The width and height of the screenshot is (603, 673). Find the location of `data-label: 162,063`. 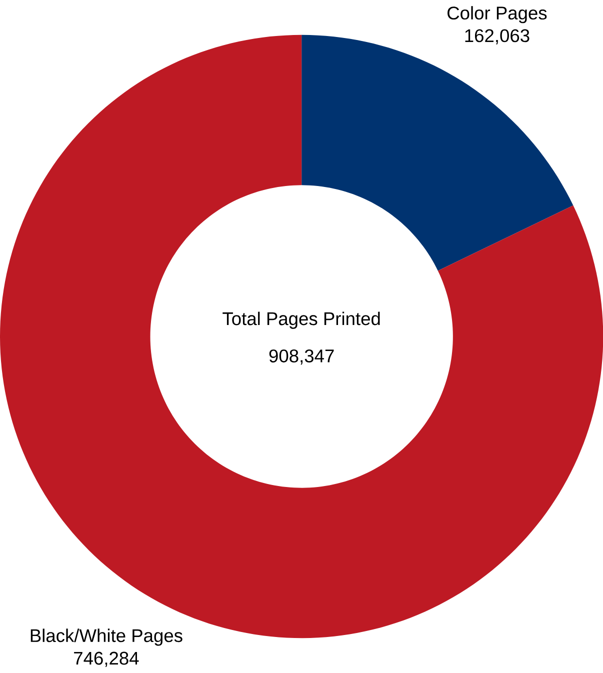

data-label: 162,063 is located at coordinates (497, 36).